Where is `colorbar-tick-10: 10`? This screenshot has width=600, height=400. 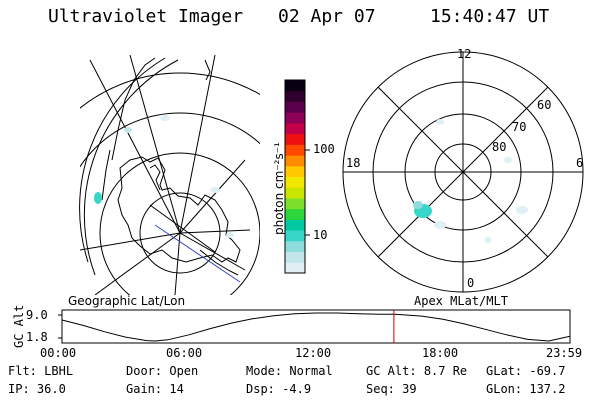
colorbar-tick-10: 10 is located at coordinates (320, 235).